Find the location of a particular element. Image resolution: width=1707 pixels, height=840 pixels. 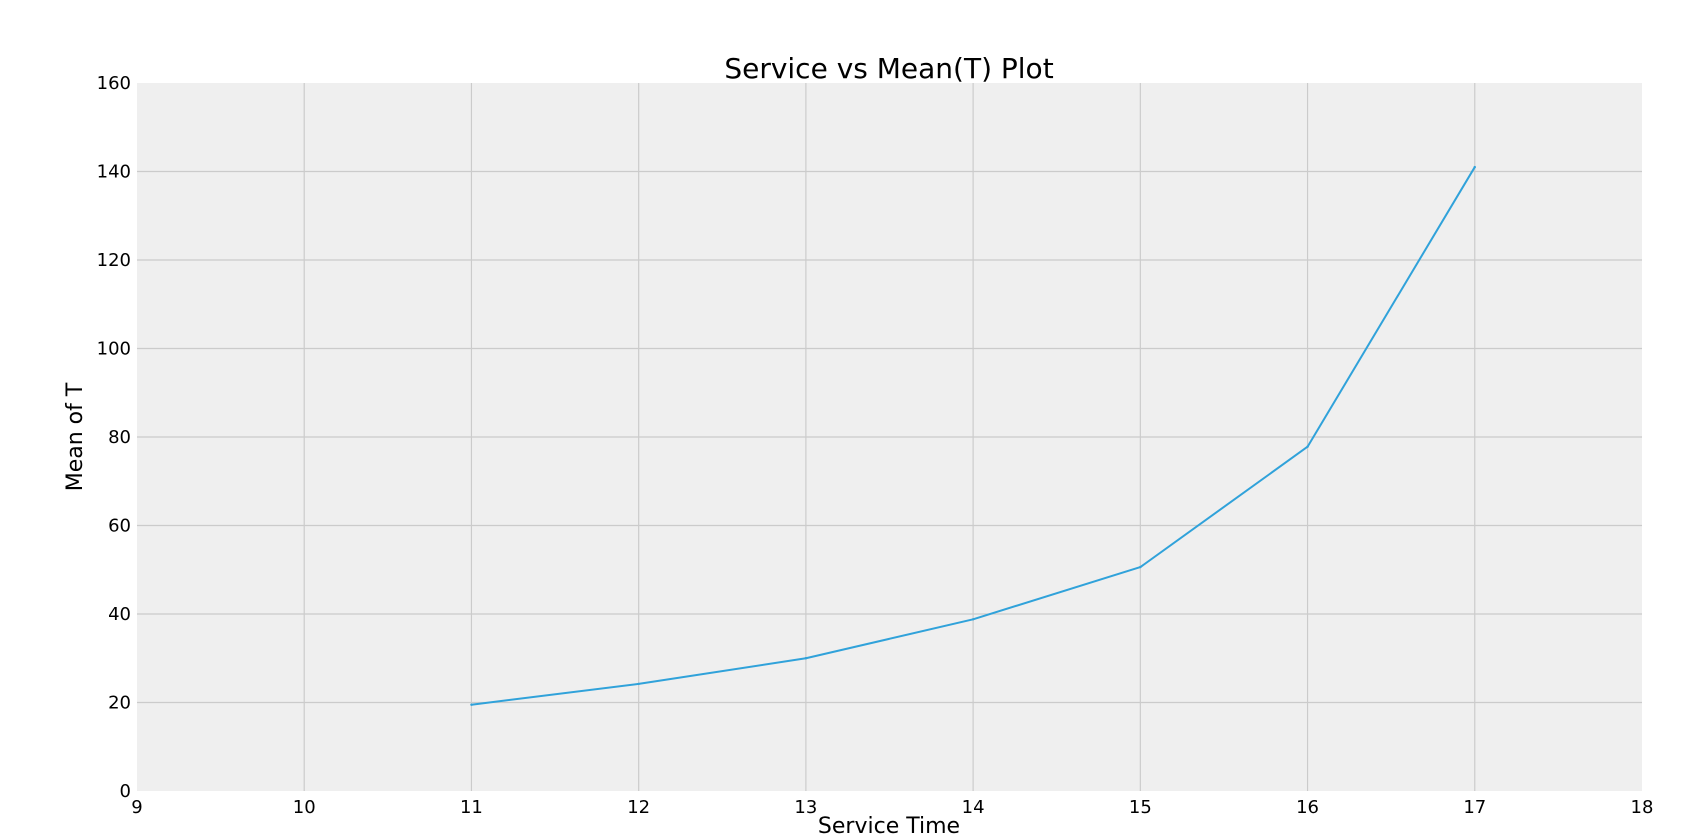

y-axis-label: Mean of T is located at coordinates (75, 436).